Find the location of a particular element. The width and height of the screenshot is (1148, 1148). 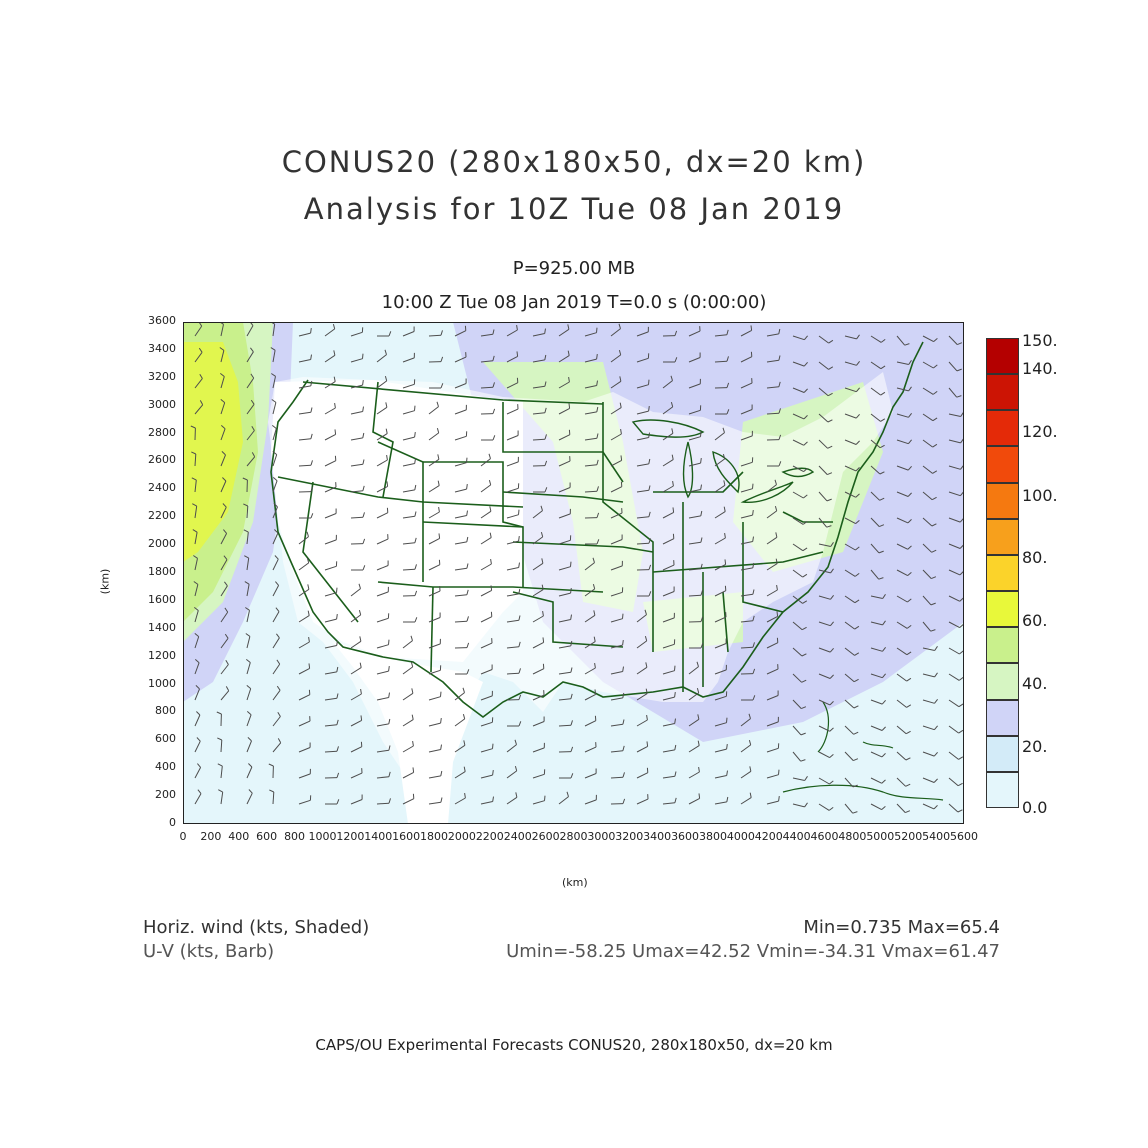

x-tick-label: 1800 is located at coordinates (434, 836).